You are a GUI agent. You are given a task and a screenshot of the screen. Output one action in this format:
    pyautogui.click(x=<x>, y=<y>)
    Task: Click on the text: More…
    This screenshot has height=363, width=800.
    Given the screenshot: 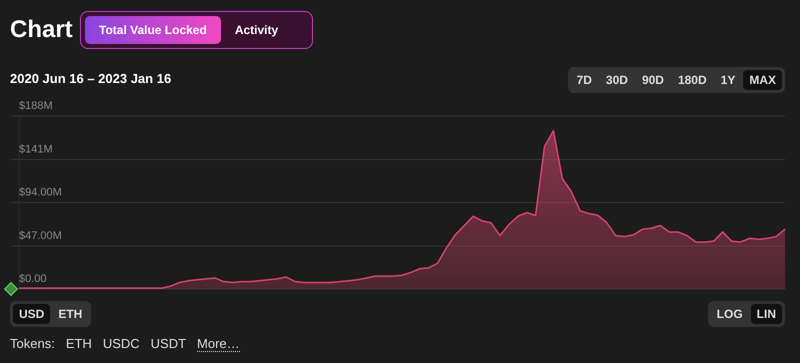 What is the action you would take?
    pyautogui.click(x=218, y=344)
    